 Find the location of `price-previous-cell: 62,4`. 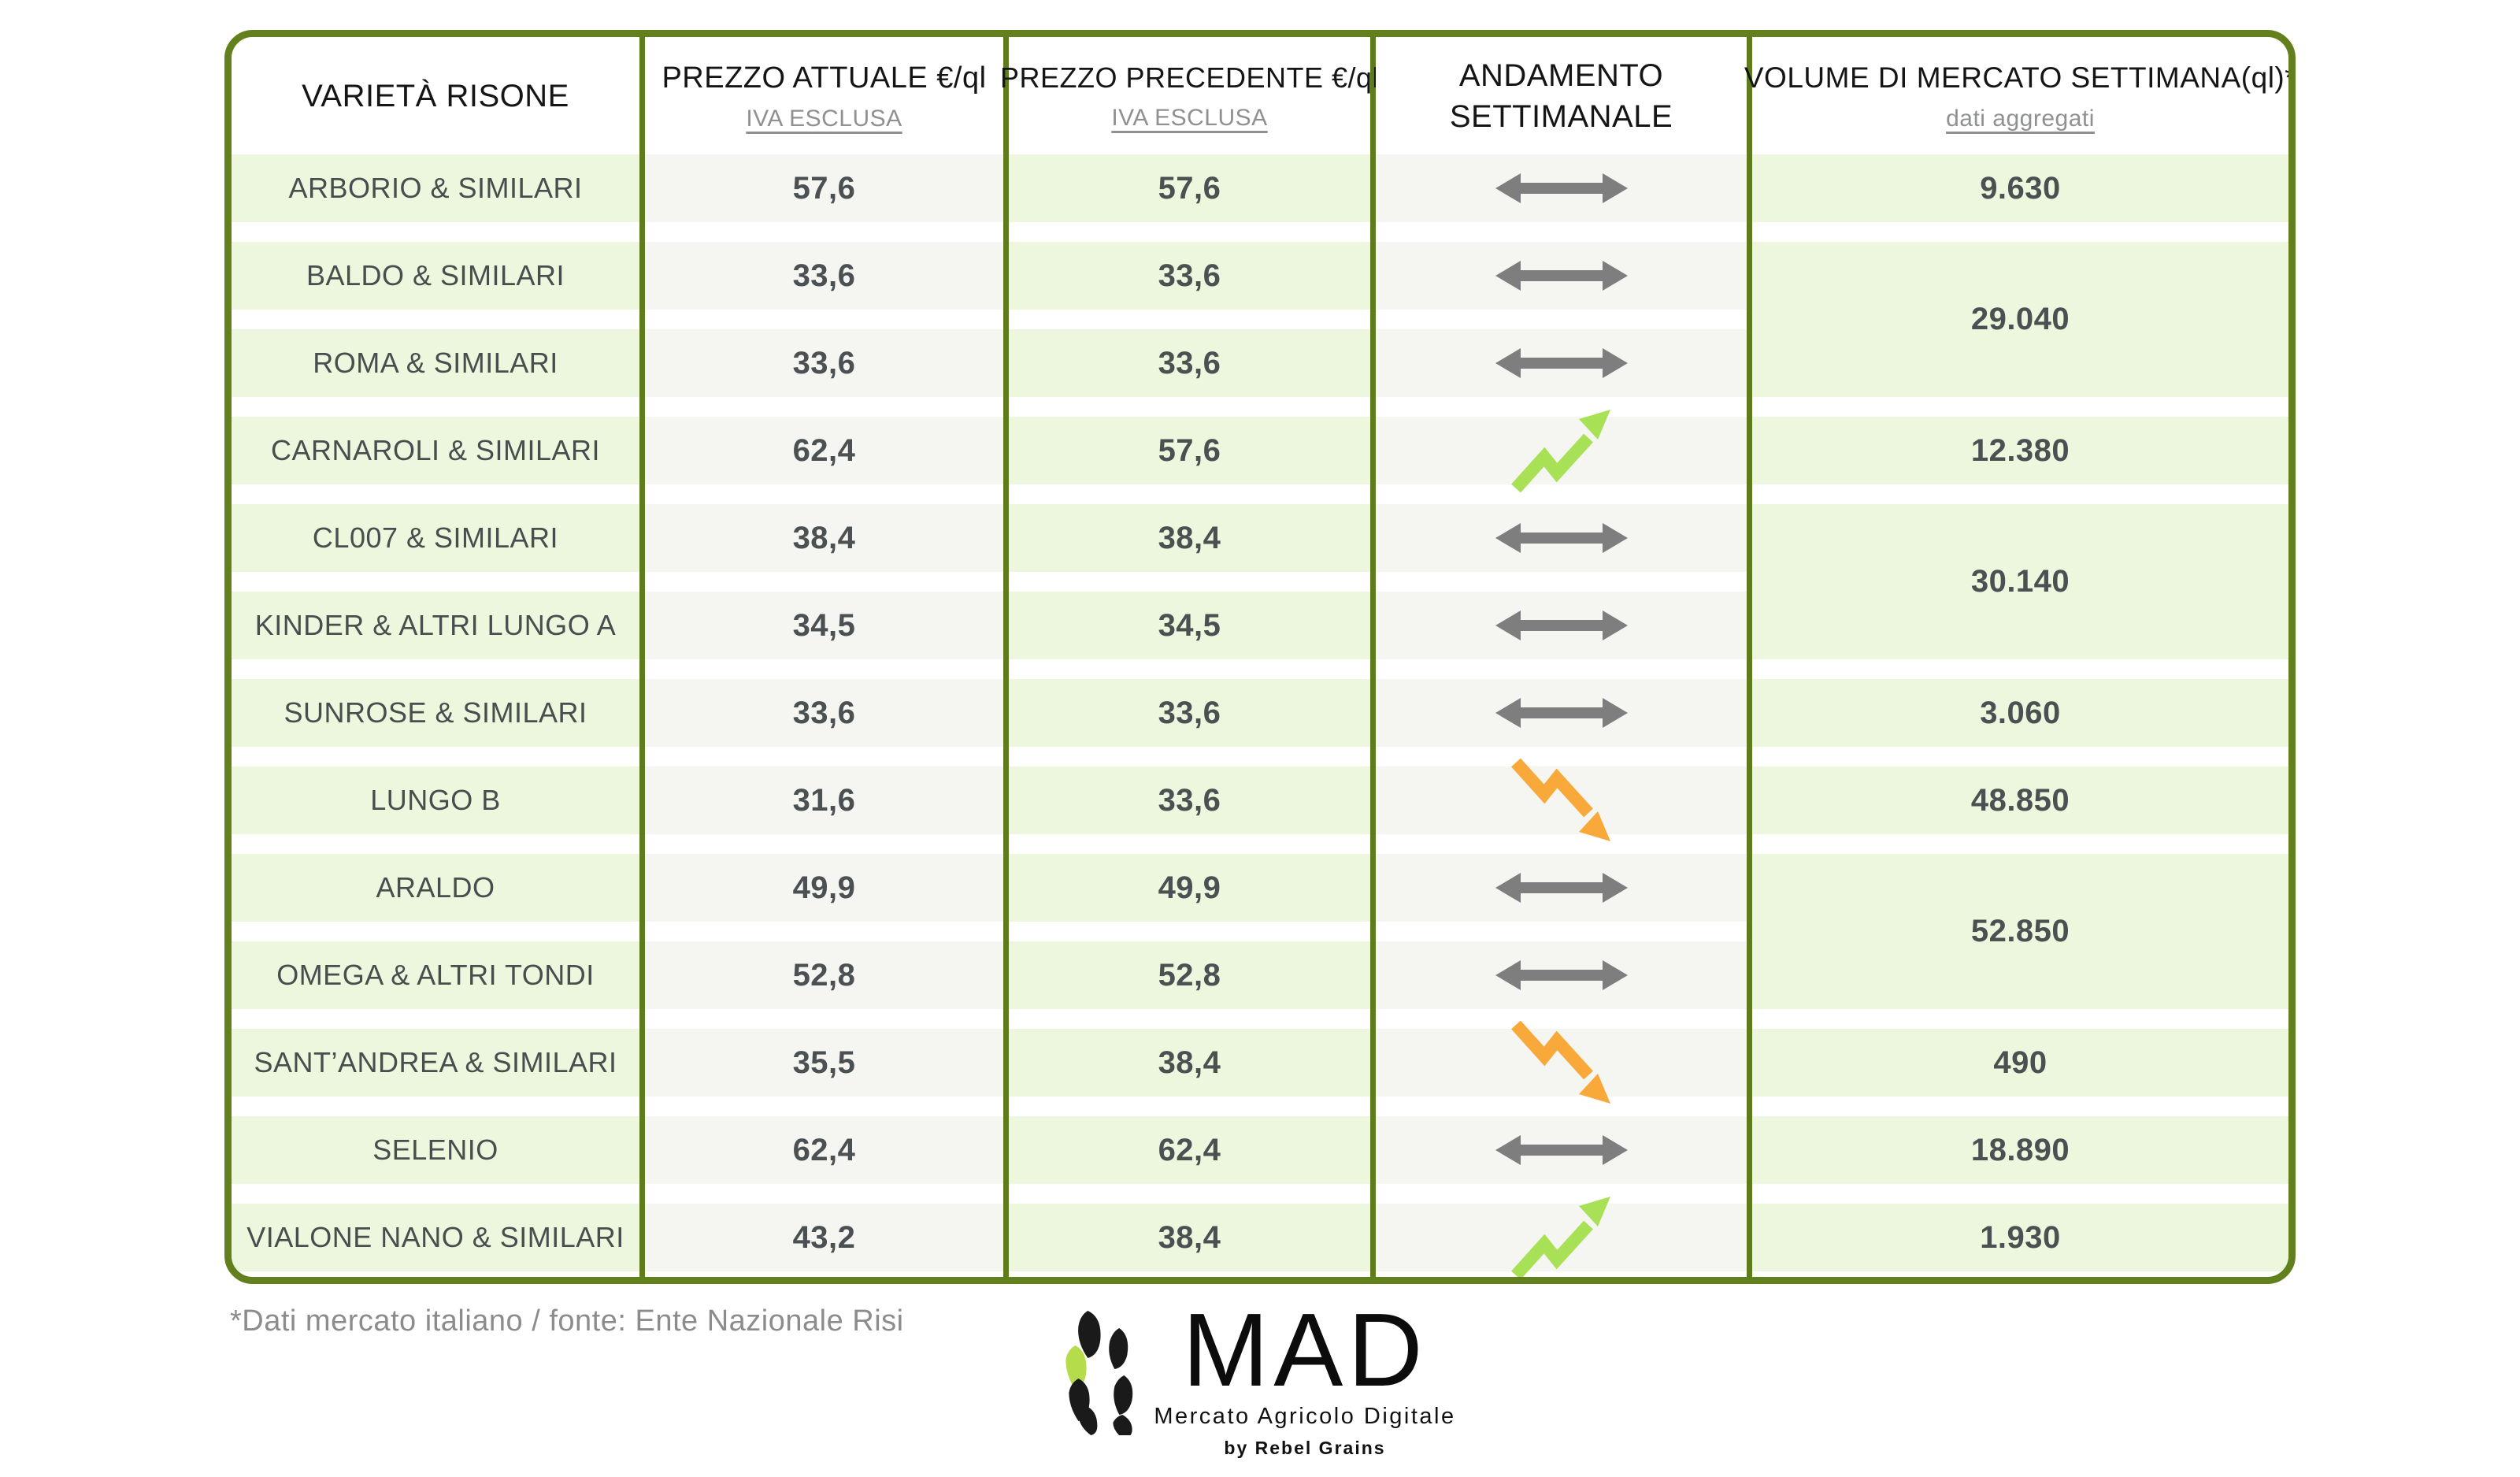

price-previous-cell: 62,4 is located at coordinates (1189, 1150).